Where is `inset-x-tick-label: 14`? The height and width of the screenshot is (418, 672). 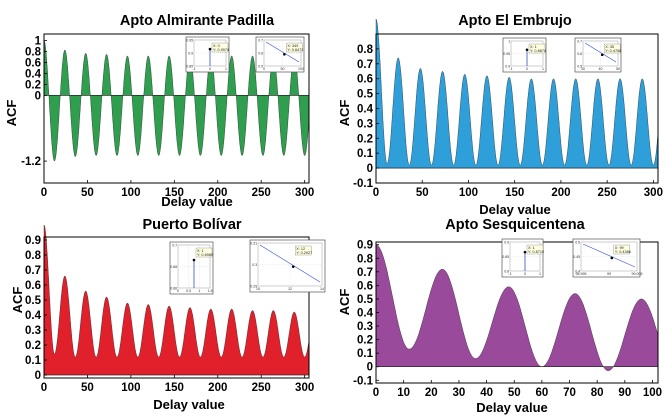 inset-x-tick-label: 14 is located at coordinates (322, 289).